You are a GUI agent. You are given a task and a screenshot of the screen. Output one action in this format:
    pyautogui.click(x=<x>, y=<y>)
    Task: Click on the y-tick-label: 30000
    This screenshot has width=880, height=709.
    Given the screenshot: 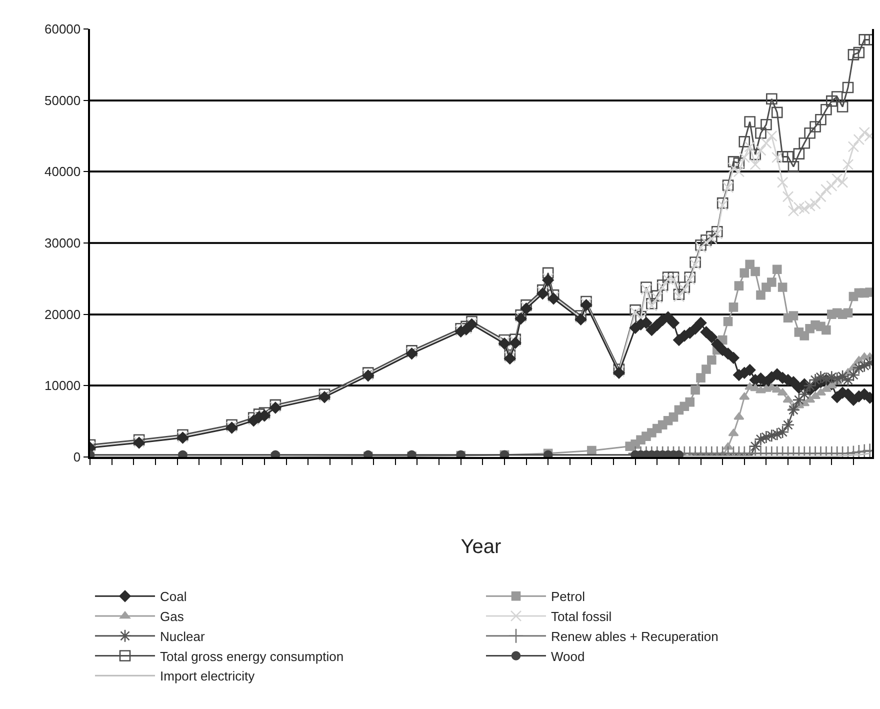 What is the action you would take?
    pyautogui.click(x=62, y=243)
    